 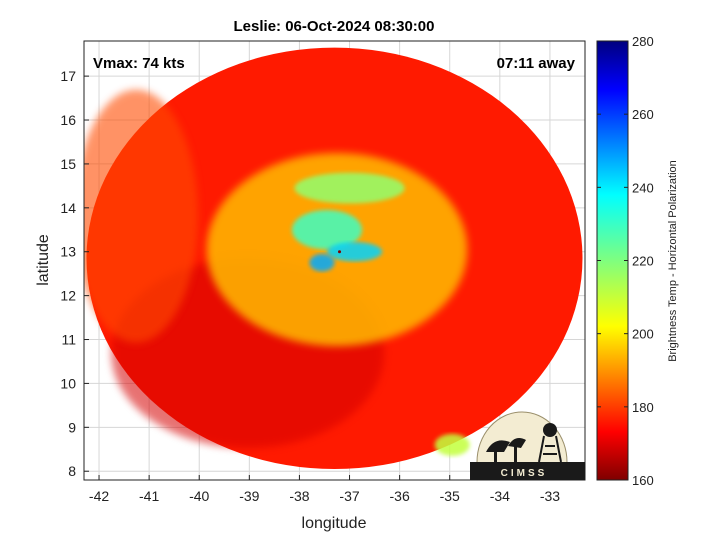 What do you see at coordinates (643, 187) in the screenshot?
I see `cb-tick-label-4: 240` at bounding box center [643, 187].